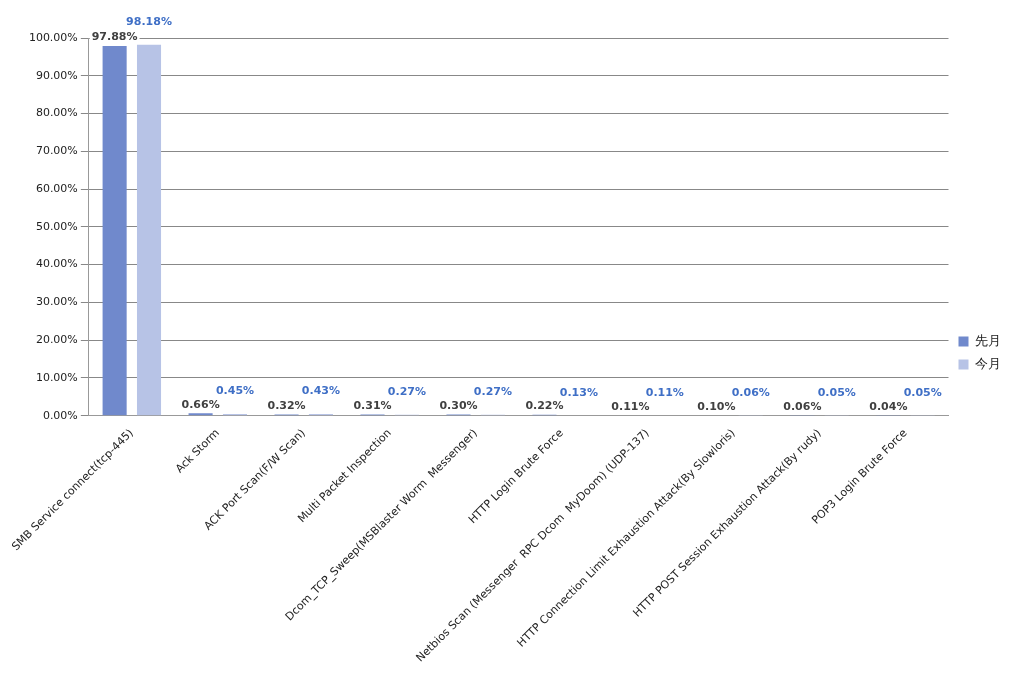 The image size is (1029, 680). What do you see at coordinates (149, 22) in the screenshot?
I see `data-label: 98.18%` at bounding box center [149, 22].